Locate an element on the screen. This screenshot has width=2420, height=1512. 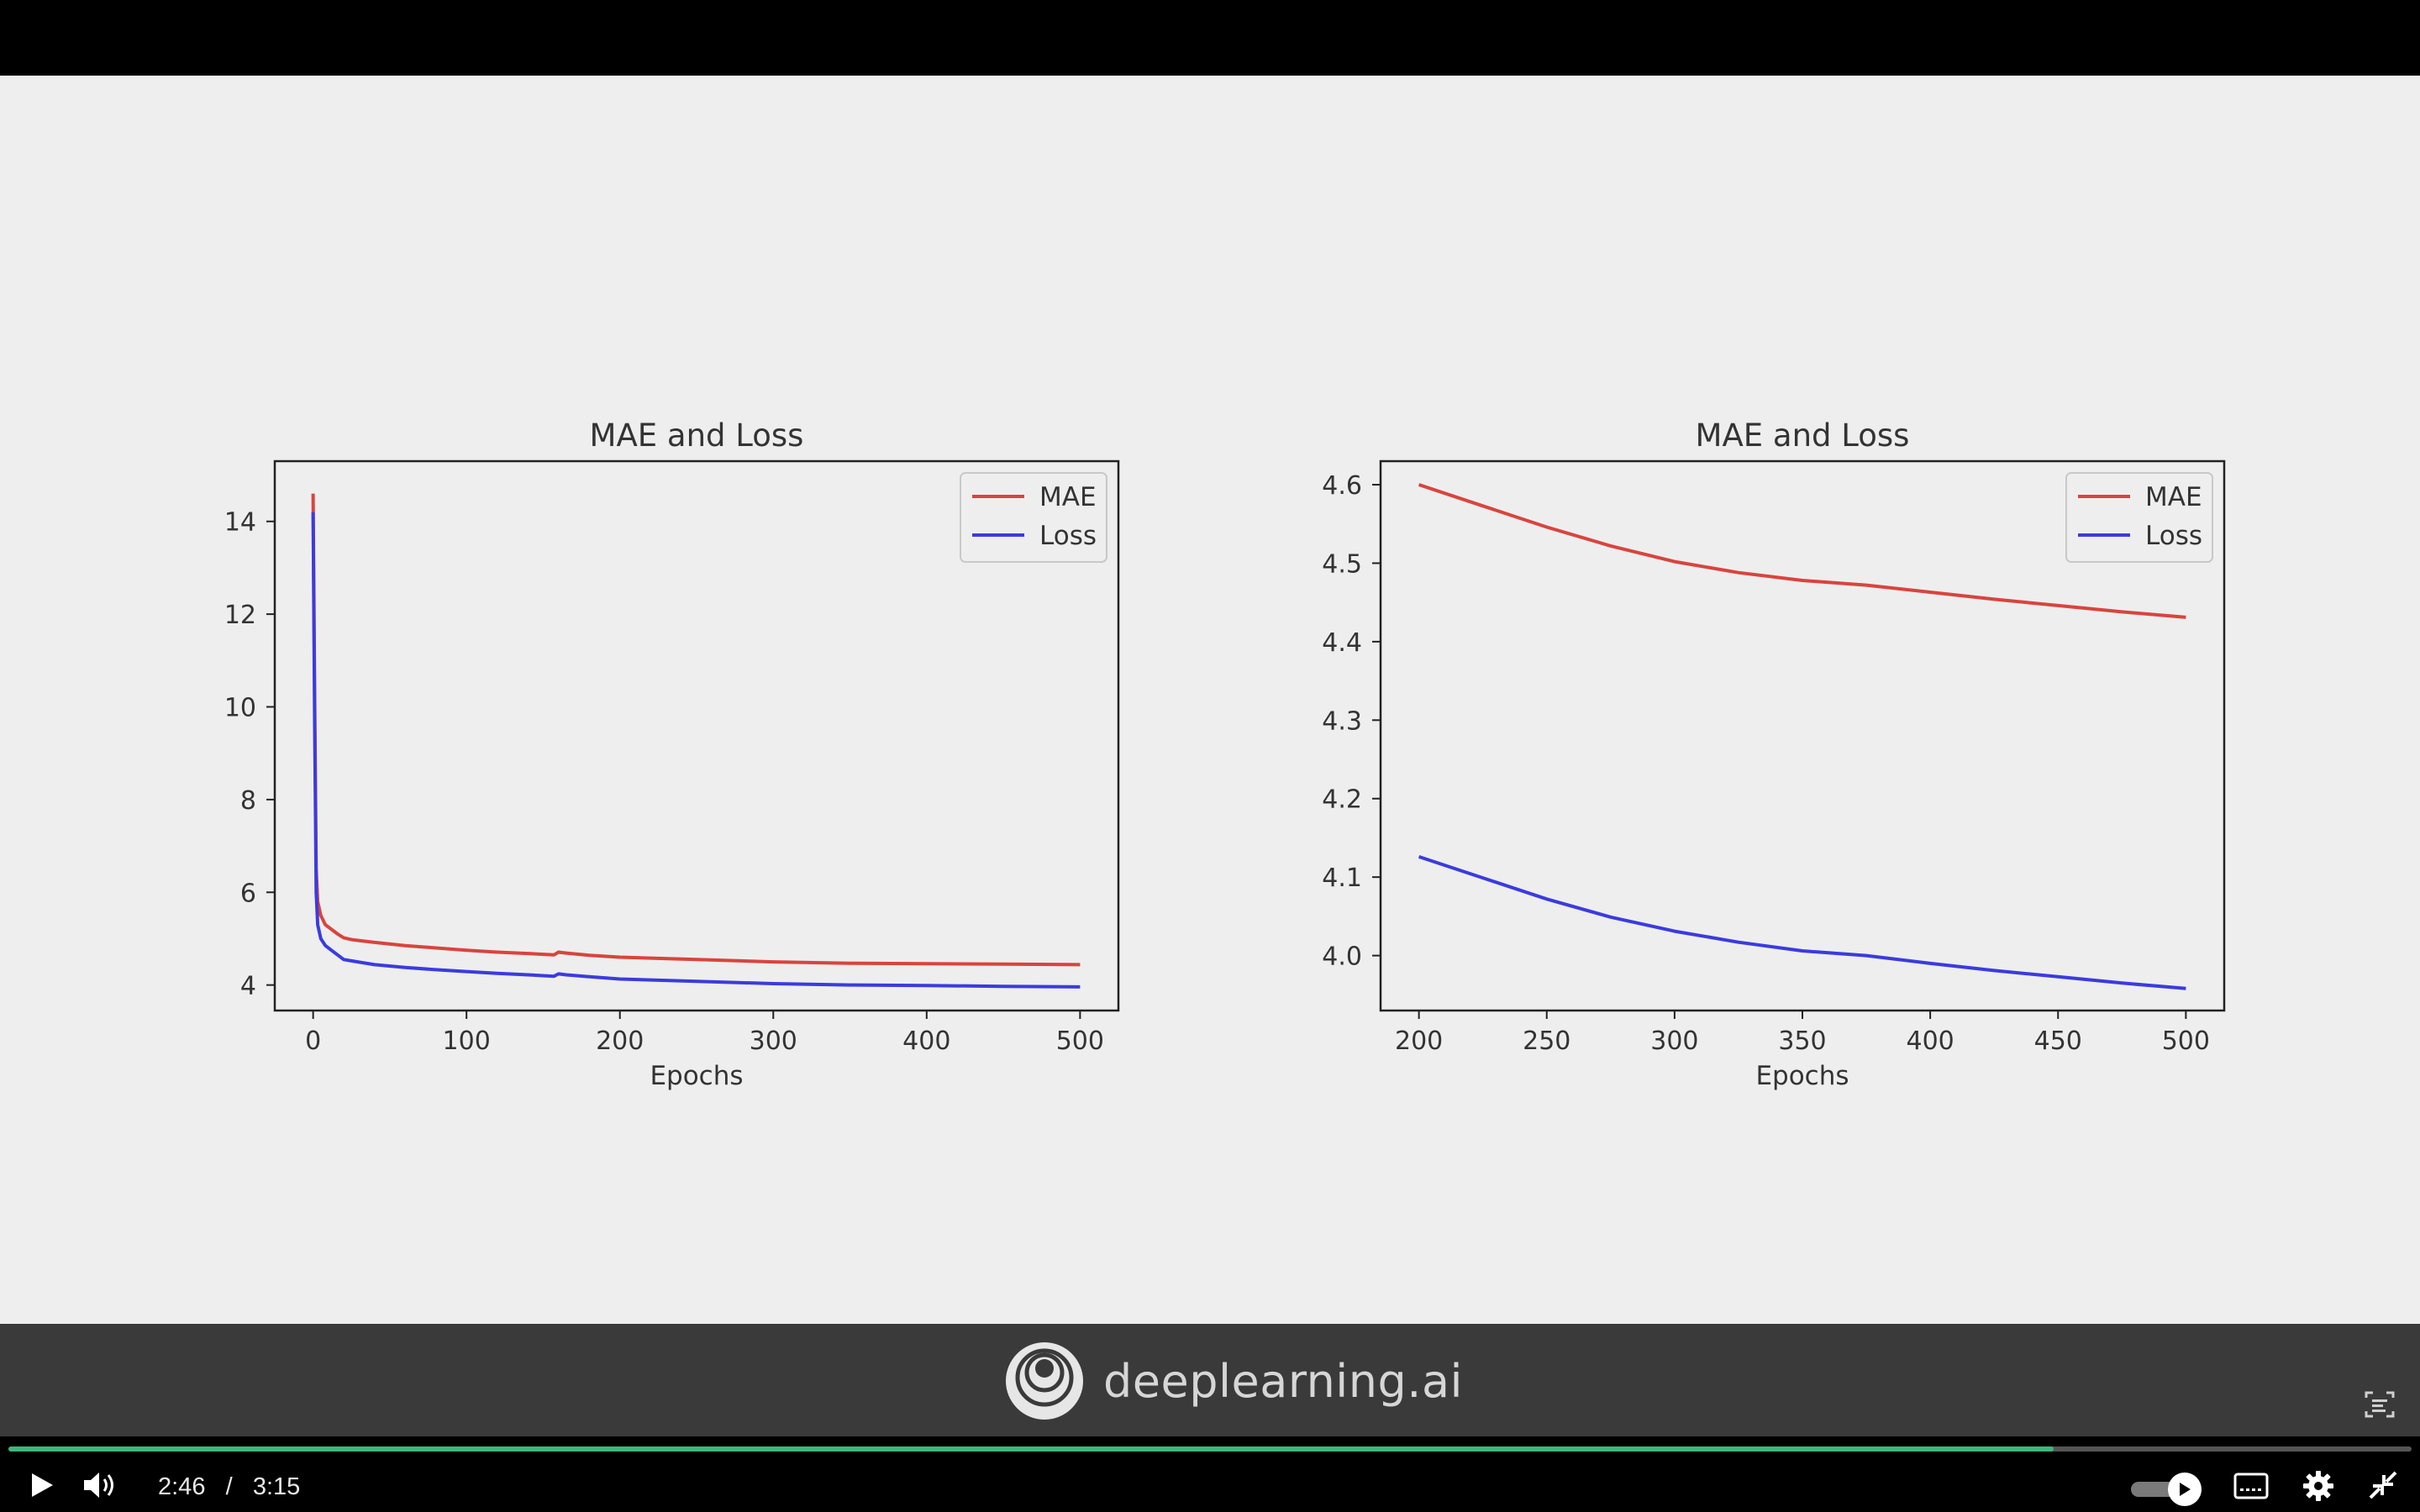
chart2-legend-label-loss: Loss is located at coordinates (2173, 536).